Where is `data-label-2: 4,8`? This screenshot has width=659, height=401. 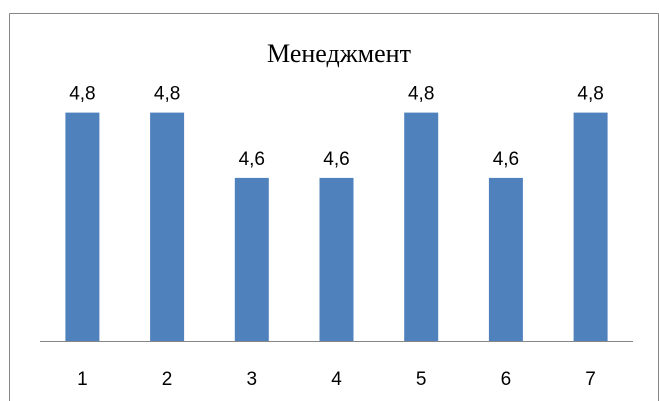
data-label-2: 4,8 is located at coordinates (167, 94).